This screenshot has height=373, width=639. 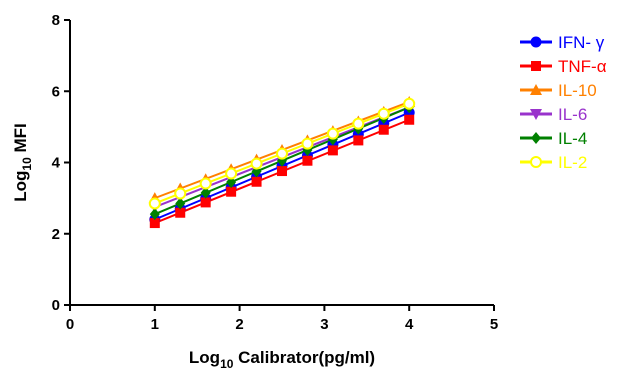 What do you see at coordinates (582, 66) in the screenshot?
I see `legend-label-tnf: TNF-α` at bounding box center [582, 66].